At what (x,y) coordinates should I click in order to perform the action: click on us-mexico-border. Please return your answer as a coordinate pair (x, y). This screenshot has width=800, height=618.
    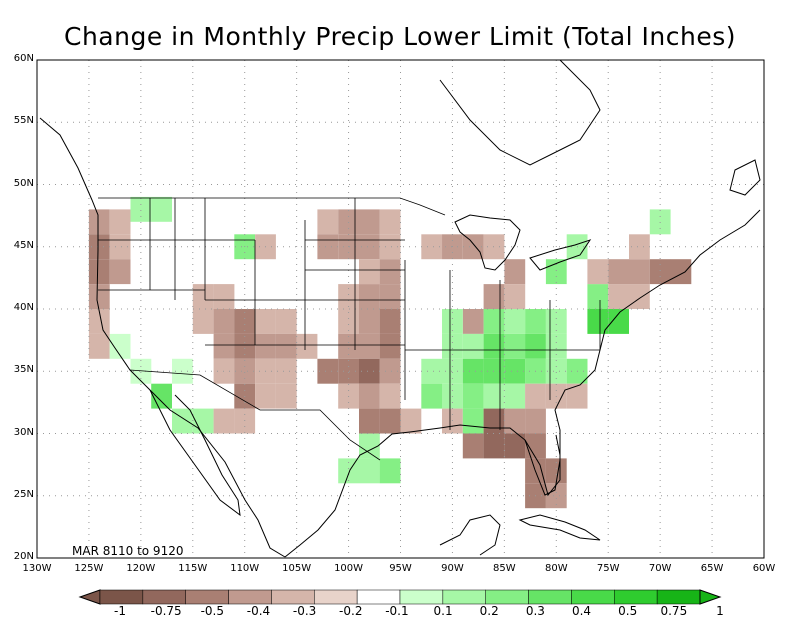
    Looking at the image, I should click on (255, 415).